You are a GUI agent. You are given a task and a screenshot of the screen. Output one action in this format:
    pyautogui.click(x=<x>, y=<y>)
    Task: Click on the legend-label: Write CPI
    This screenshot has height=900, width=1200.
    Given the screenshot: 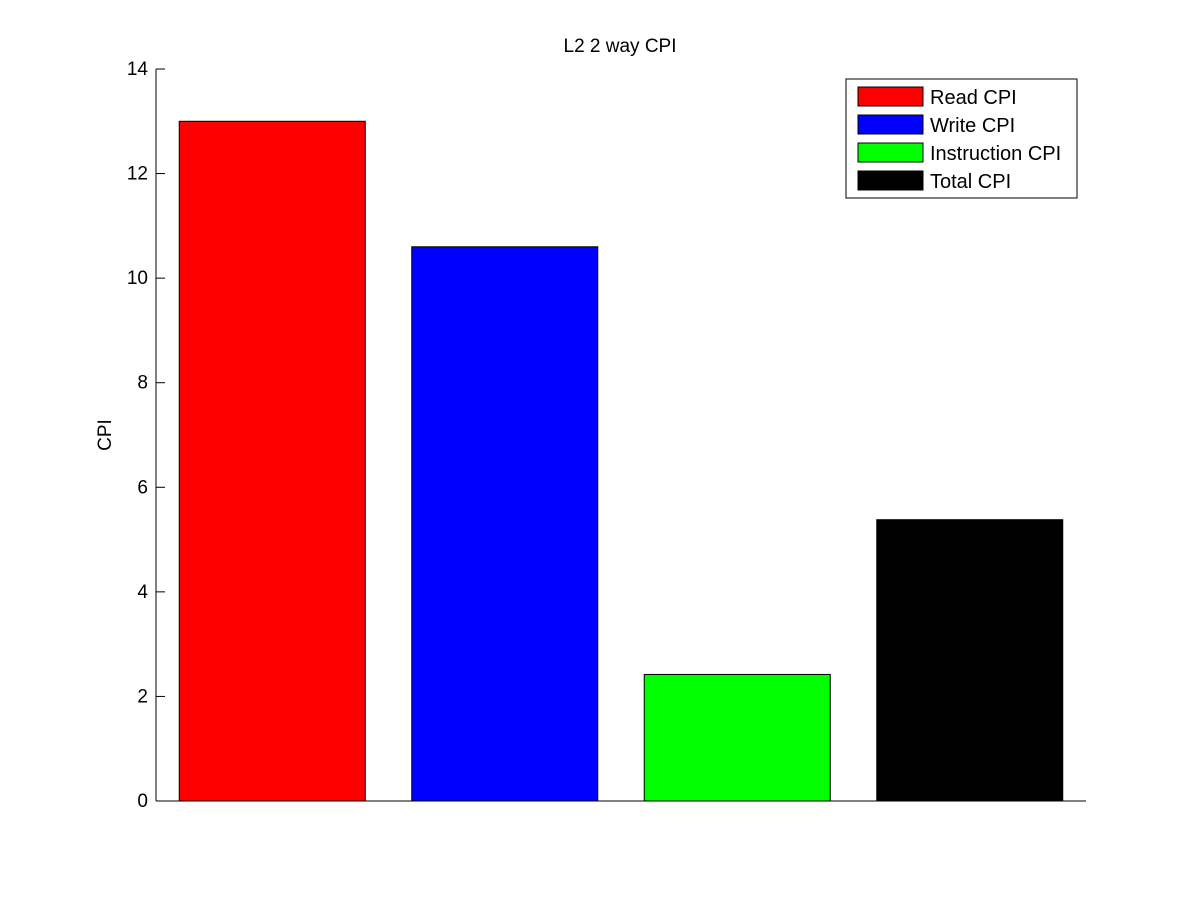 What is the action you would take?
    pyautogui.click(x=972, y=126)
    